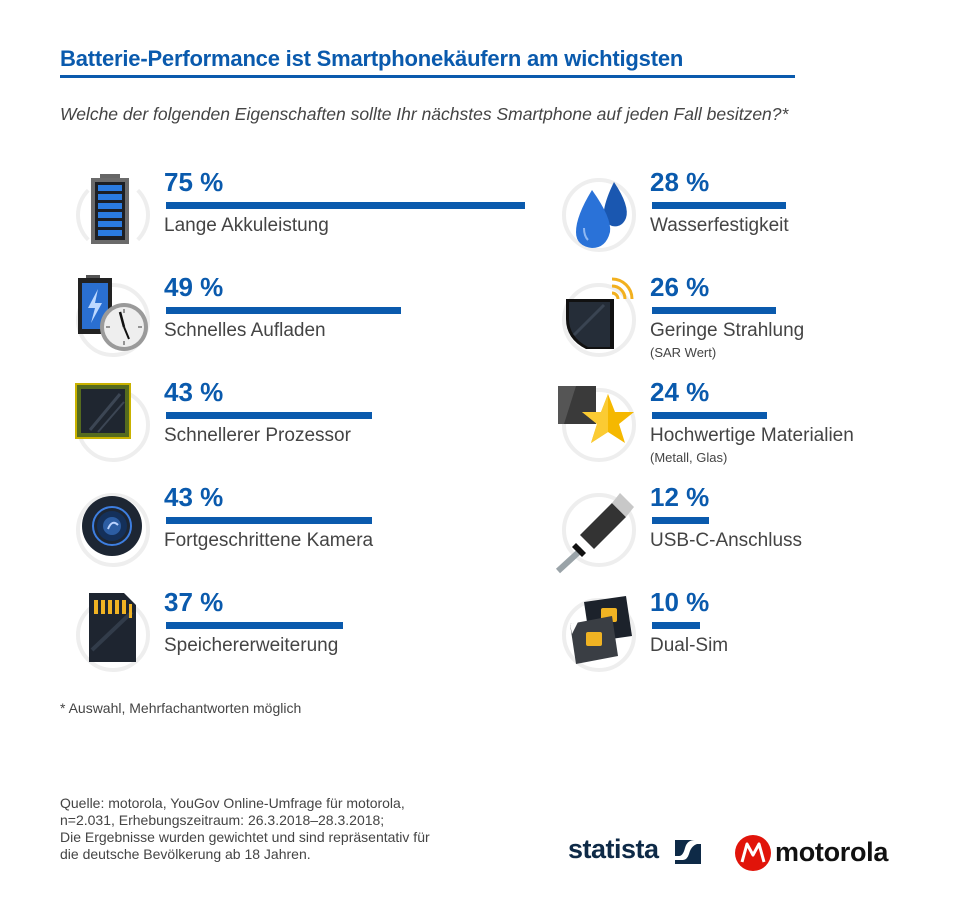 Image resolution: width=958 pixels, height=924 pixels. I want to click on value-label: 37 %, so click(194, 602).